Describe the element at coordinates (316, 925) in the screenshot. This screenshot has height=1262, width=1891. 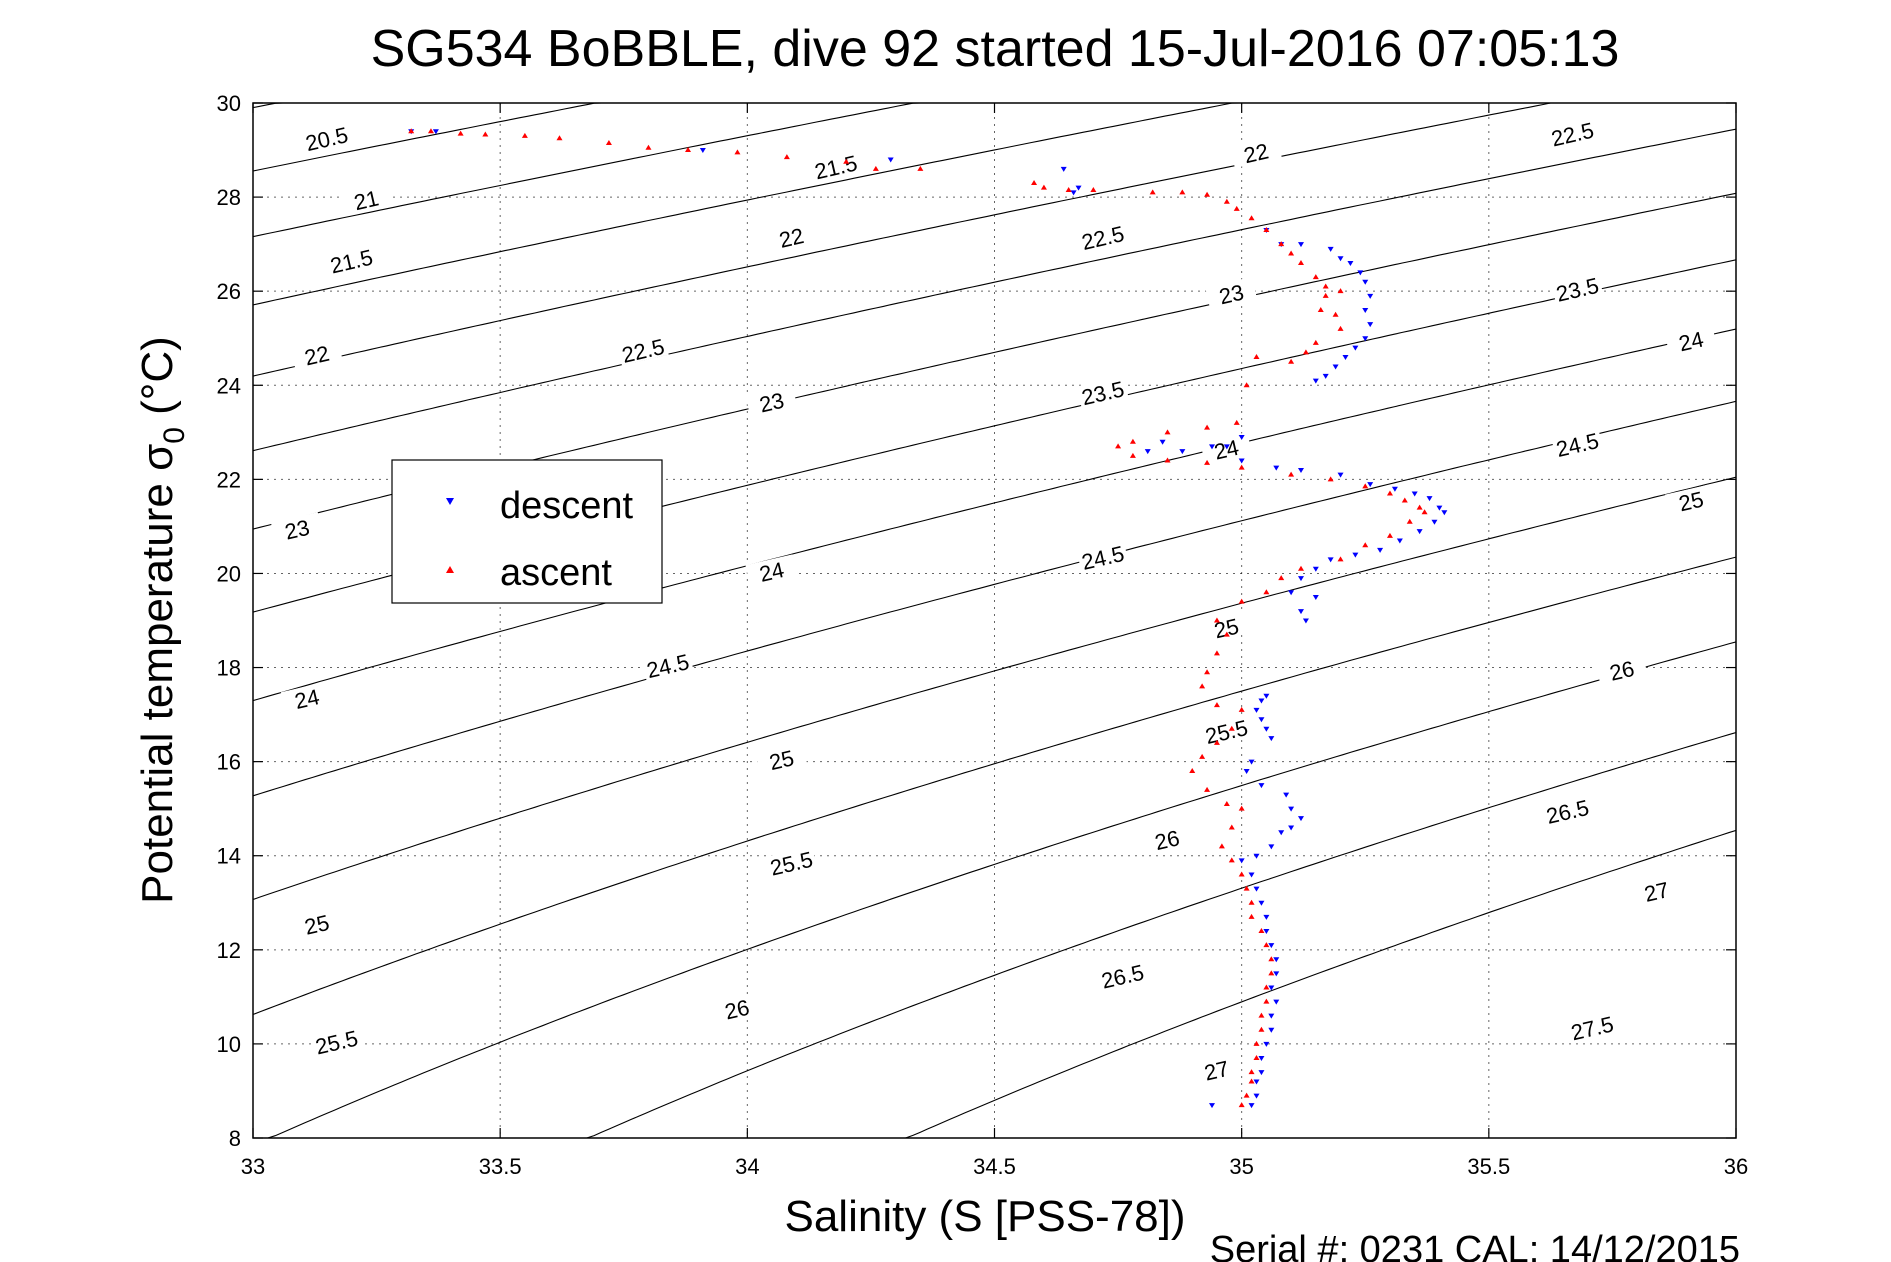
I see `contour-label: 25` at that location.